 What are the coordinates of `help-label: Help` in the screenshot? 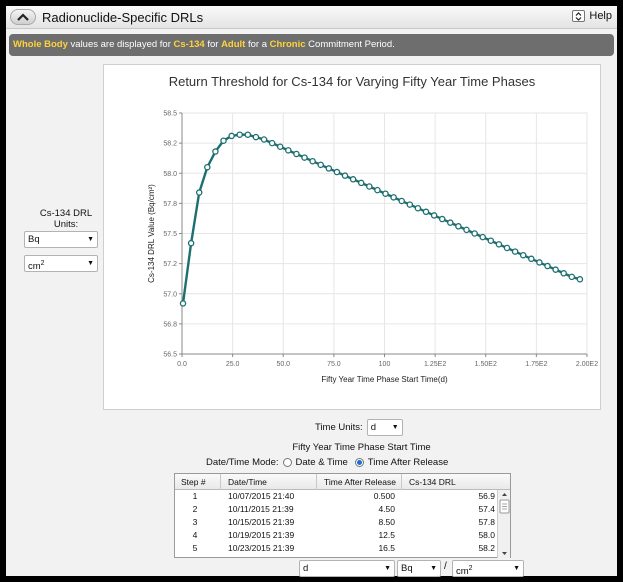 It's located at (600, 16).